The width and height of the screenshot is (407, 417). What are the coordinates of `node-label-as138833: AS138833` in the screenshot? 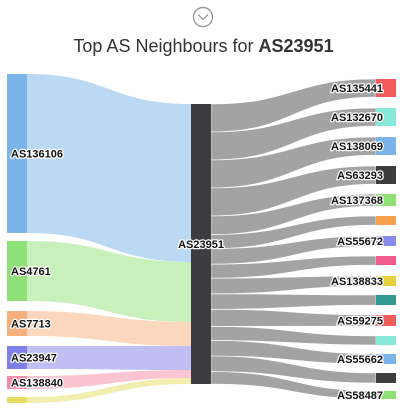 It's located at (357, 282).